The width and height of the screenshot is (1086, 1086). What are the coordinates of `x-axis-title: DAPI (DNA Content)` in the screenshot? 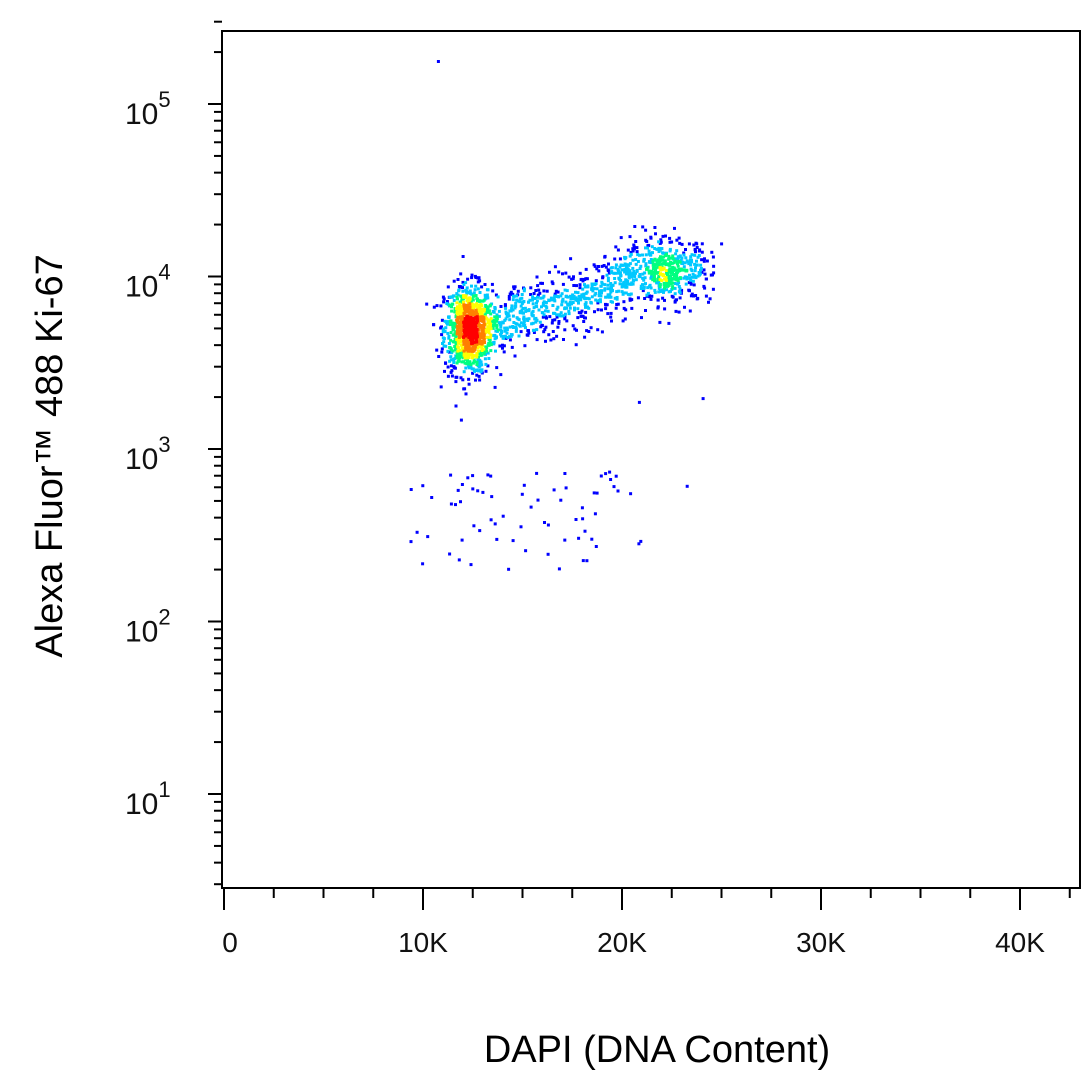 It's located at (657, 1050).